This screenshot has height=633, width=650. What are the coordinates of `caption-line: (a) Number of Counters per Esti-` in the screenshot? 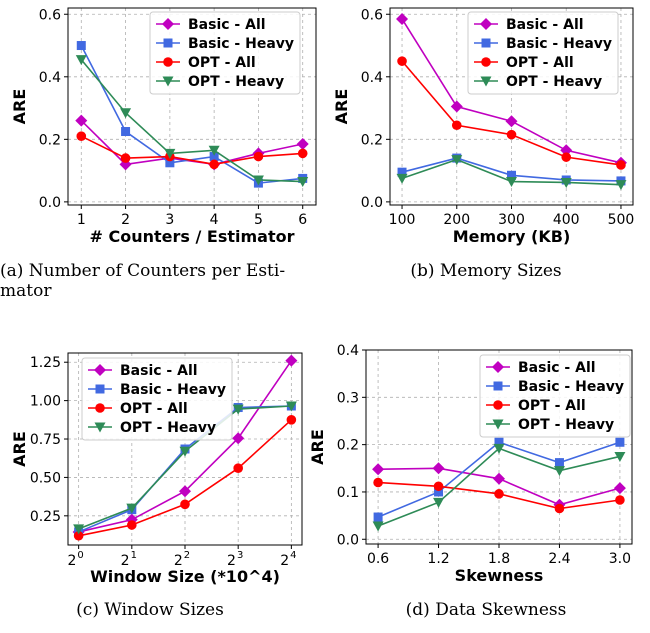 It's located at (142, 271).